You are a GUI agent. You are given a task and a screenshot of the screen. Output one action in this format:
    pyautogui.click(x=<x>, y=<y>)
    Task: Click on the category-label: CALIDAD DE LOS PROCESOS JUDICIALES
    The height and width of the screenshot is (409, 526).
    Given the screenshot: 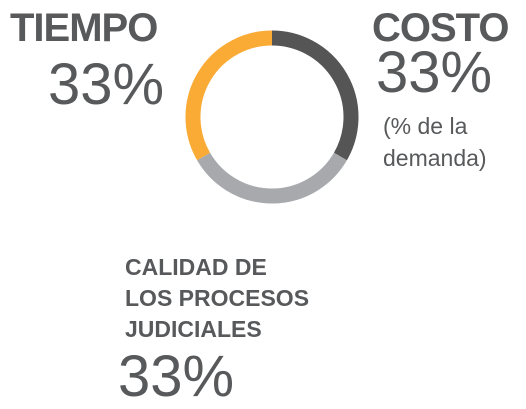 What is the action you would take?
    pyautogui.click(x=217, y=298)
    